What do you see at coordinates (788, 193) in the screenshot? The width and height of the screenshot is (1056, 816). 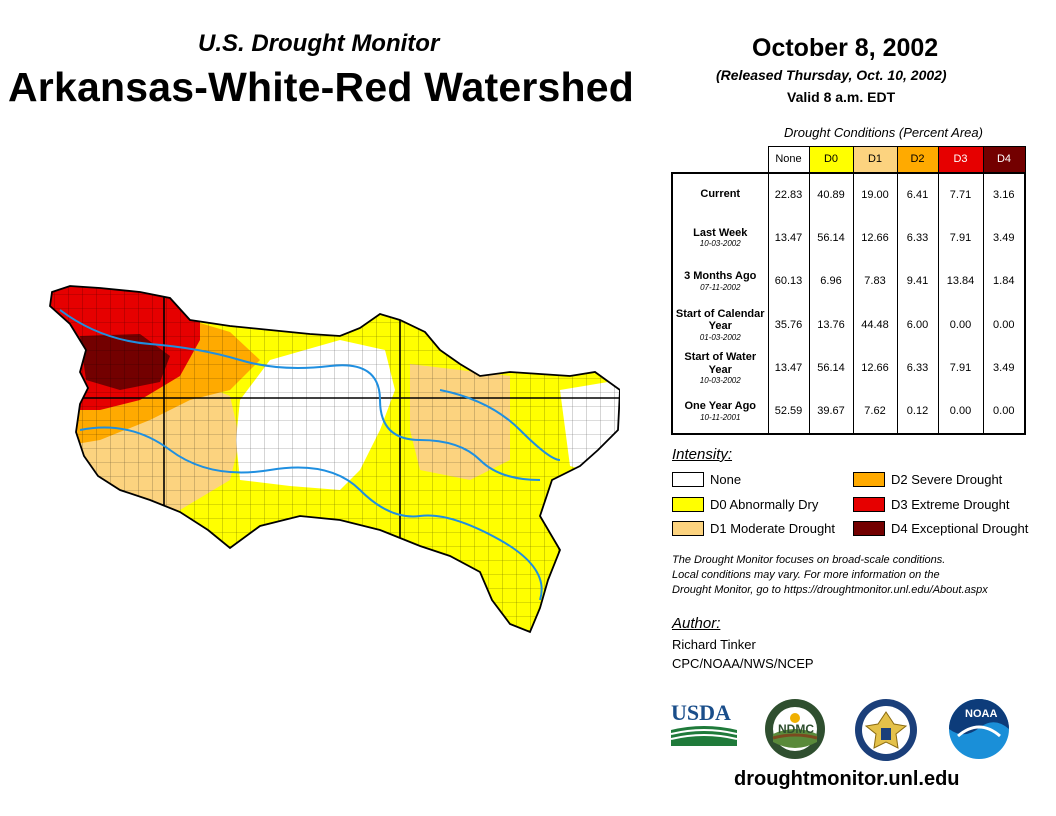 I see `table-cell: 22.83` at bounding box center [788, 193].